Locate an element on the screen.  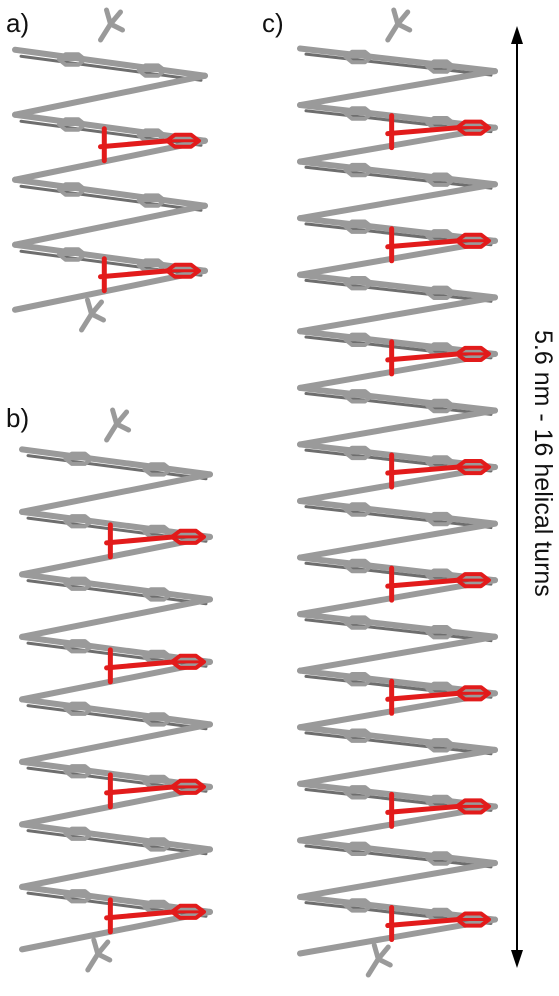
helix-model-a is located at coordinates (110, 170).